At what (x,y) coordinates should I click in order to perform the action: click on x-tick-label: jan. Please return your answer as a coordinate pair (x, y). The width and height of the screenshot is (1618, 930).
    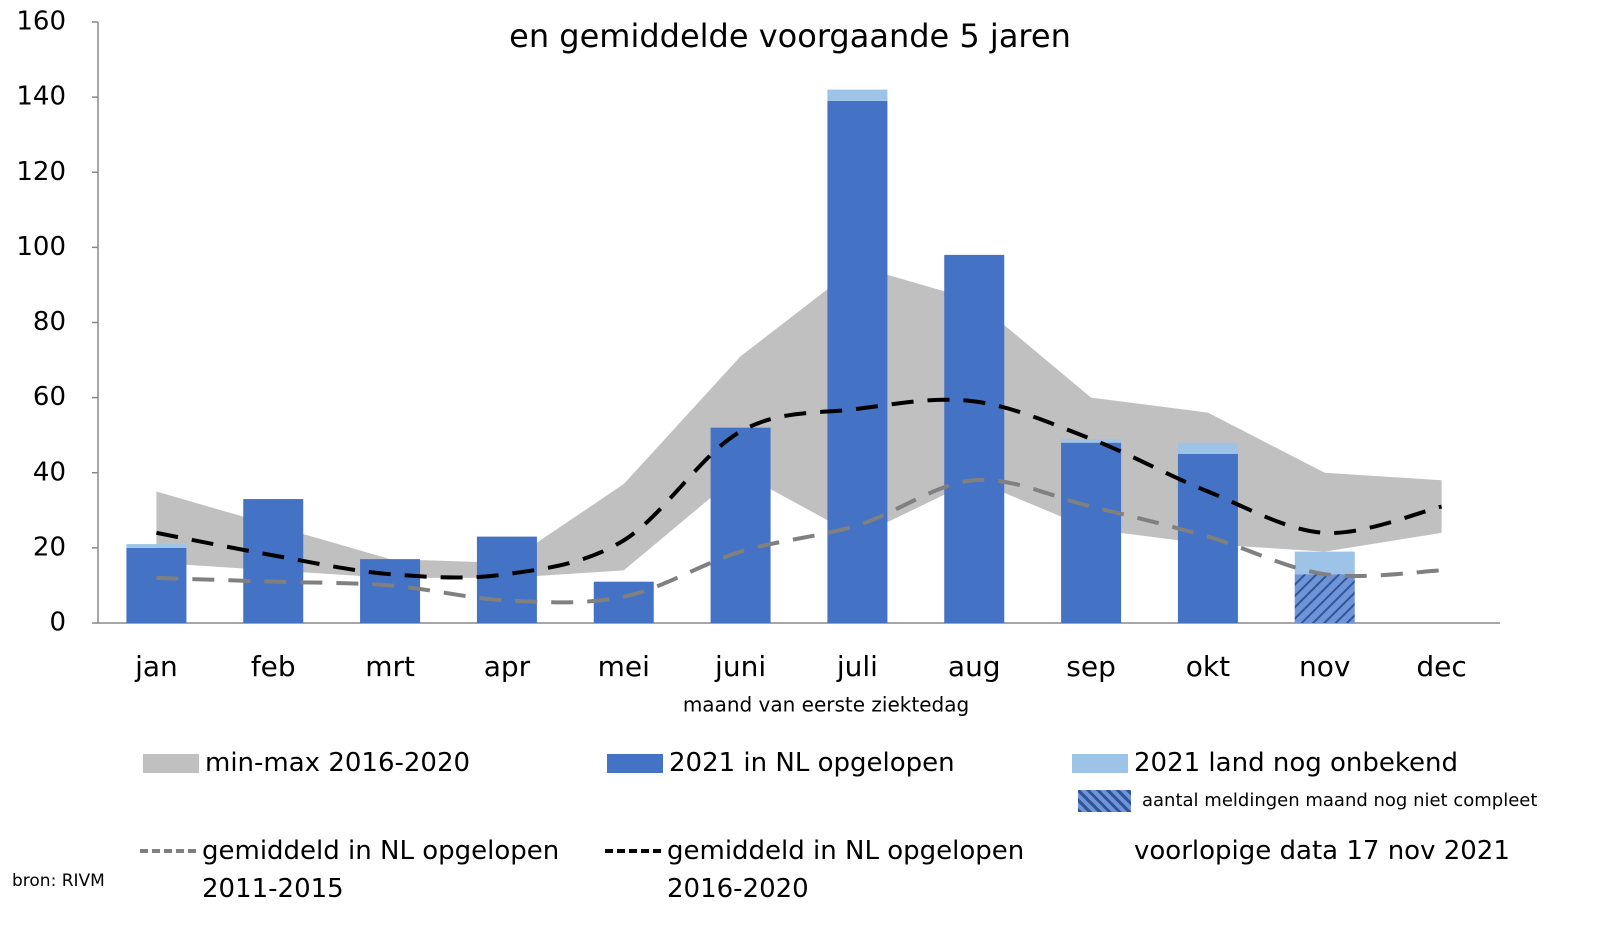
    Looking at the image, I should click on (156, 666).